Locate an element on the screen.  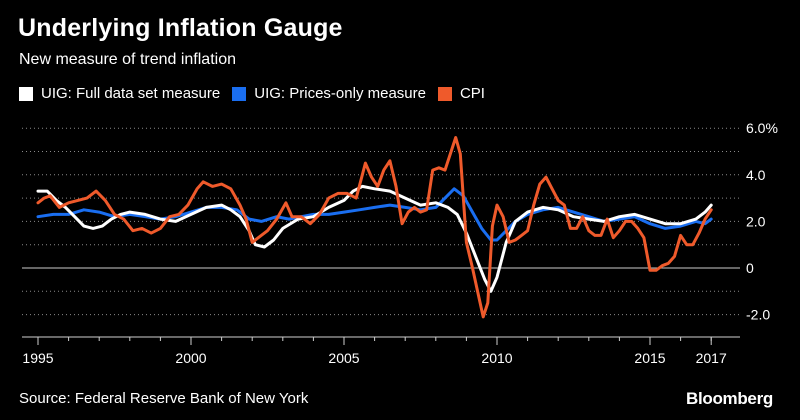
x-axis is located at coordinates (381, 340).